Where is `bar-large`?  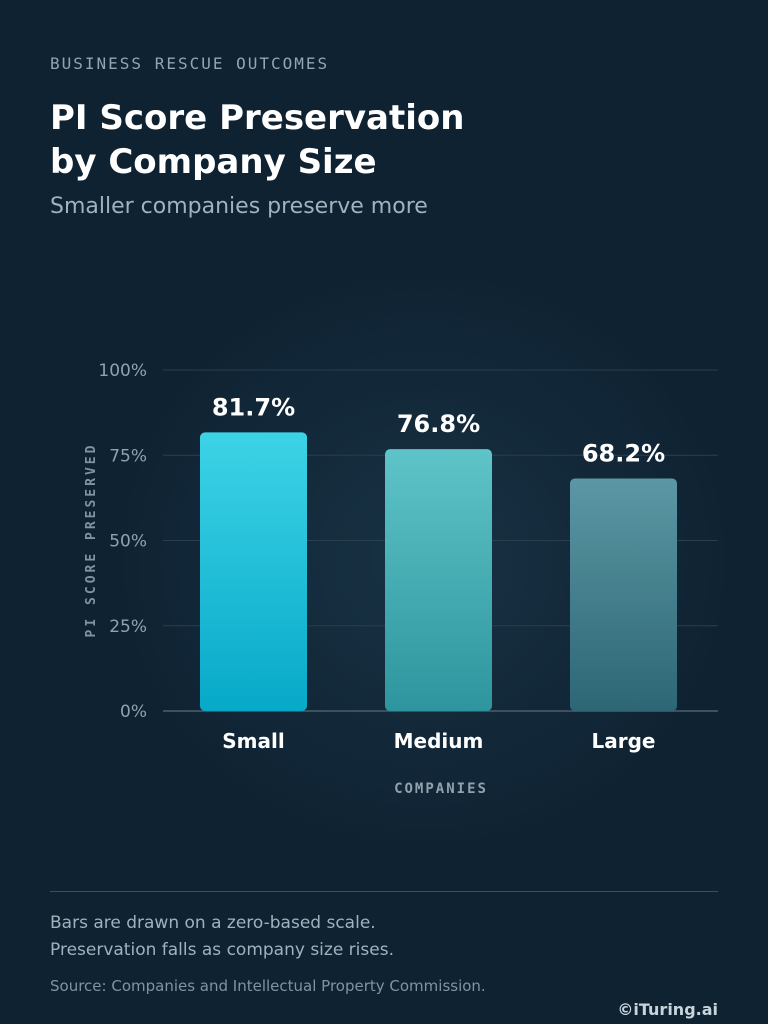 bar-large is located at coordinates (623, 594).